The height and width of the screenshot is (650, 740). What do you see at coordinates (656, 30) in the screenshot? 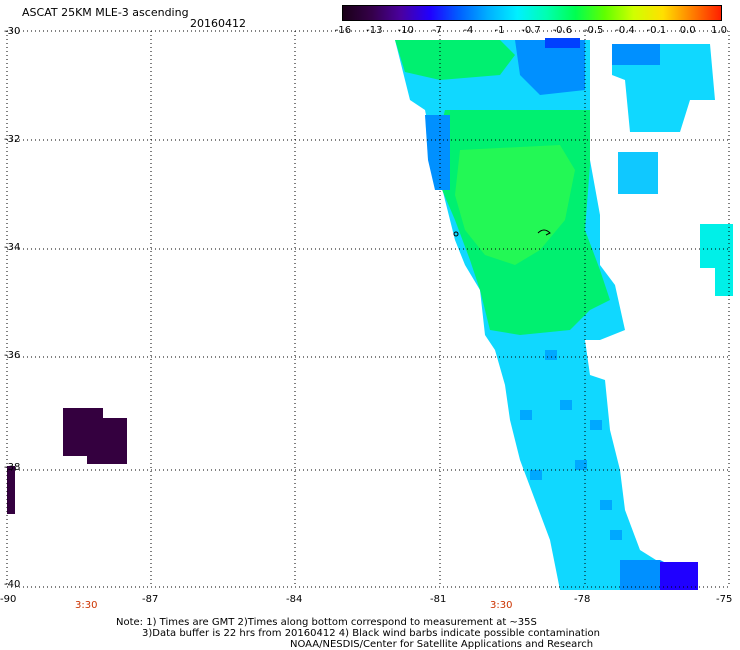
I see `color-scale-label: -0.1` at bounding box center [656, 30].